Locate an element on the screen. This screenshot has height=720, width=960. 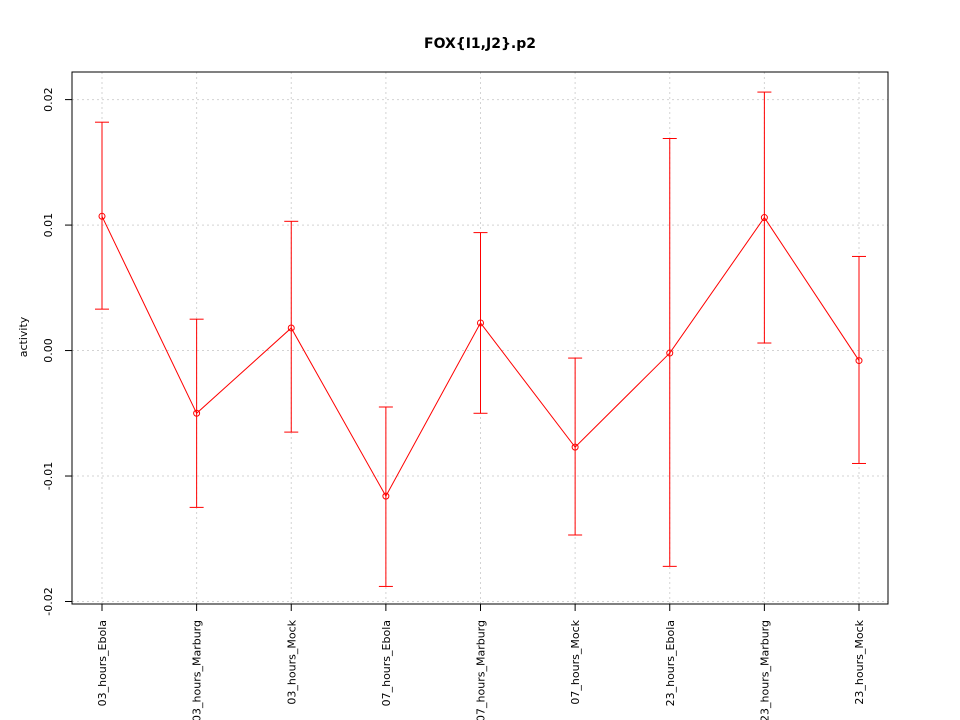
x-tick-label: 23_hours_Ebola is located at coordinates (670, 663).